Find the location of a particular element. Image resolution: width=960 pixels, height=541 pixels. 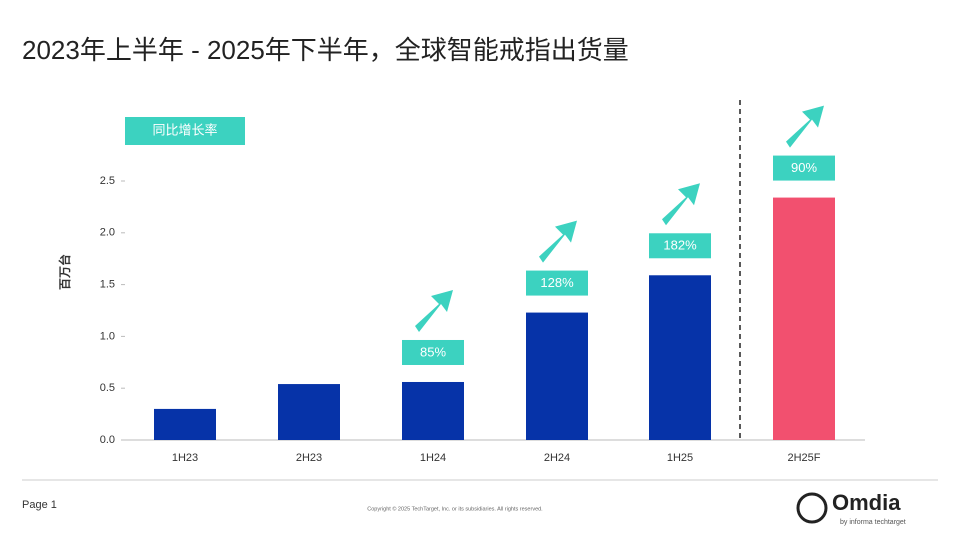

growth-label: 182% is located at coordinates (680, 245).